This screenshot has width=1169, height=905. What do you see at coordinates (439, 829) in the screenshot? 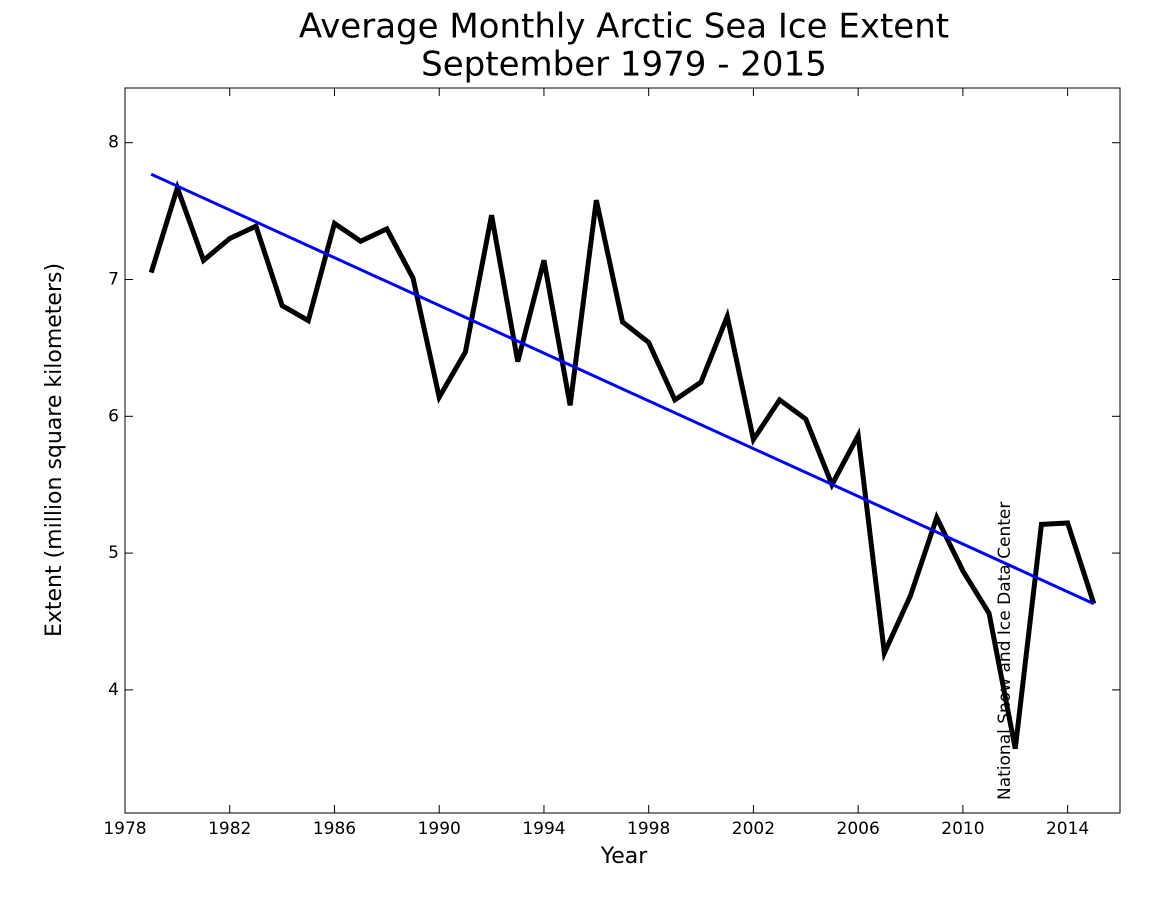
I see `x-tick-label: 1990` at bounding box center [439, 829].